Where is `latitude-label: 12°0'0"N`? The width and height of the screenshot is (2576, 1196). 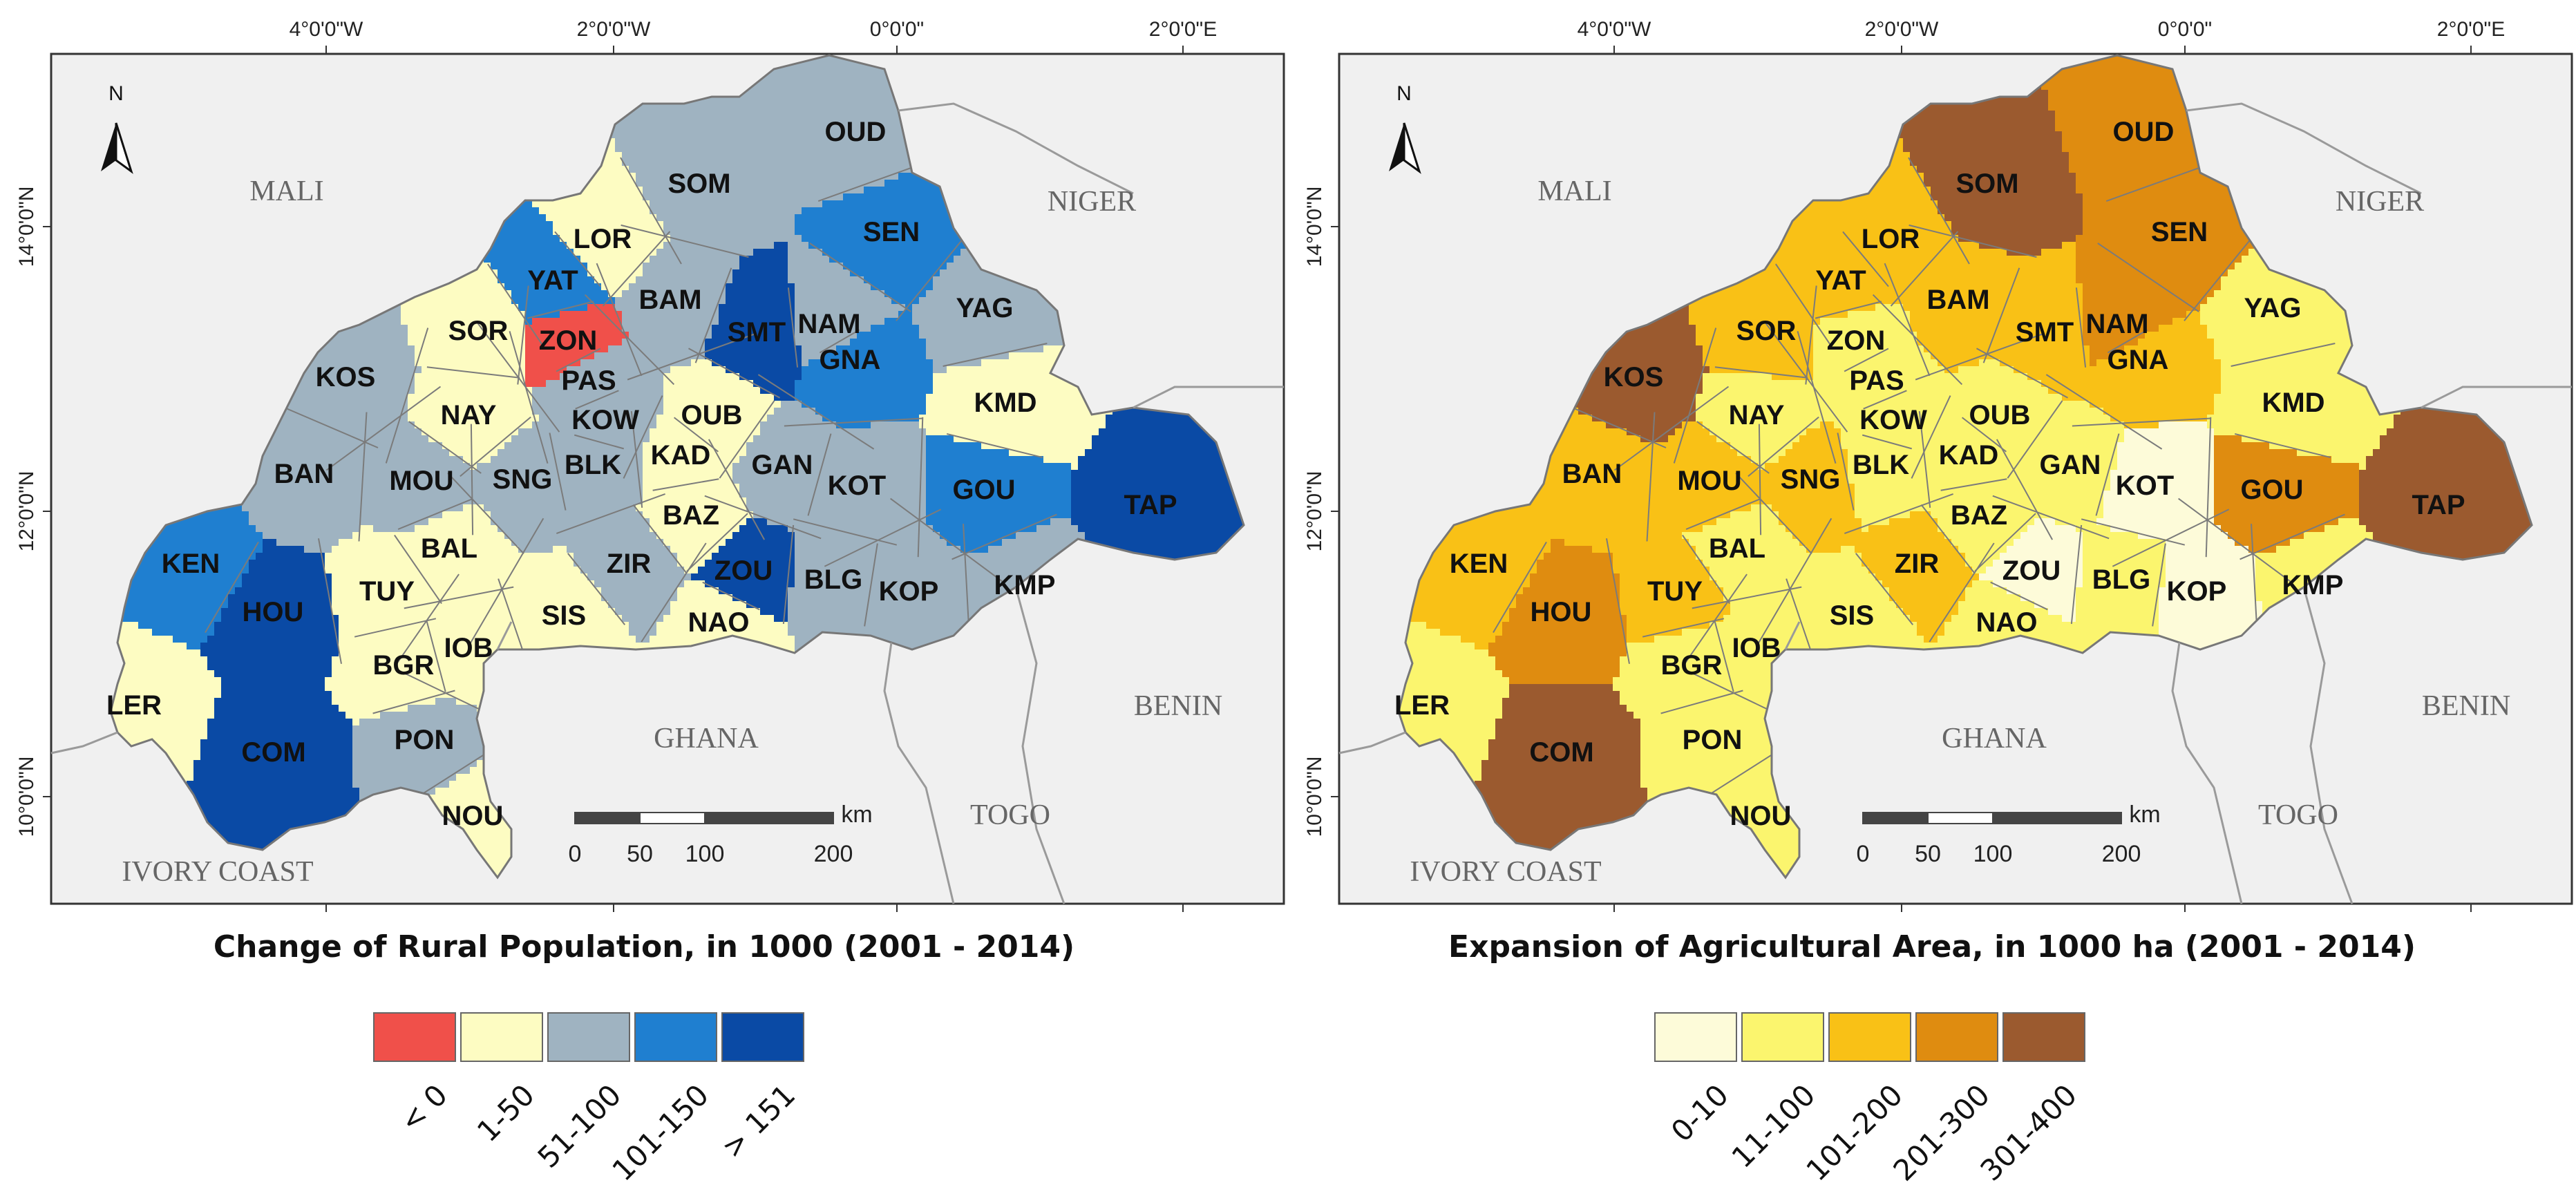
latitude-label: 12°0'0"N is located at coordinates (1314, 511).